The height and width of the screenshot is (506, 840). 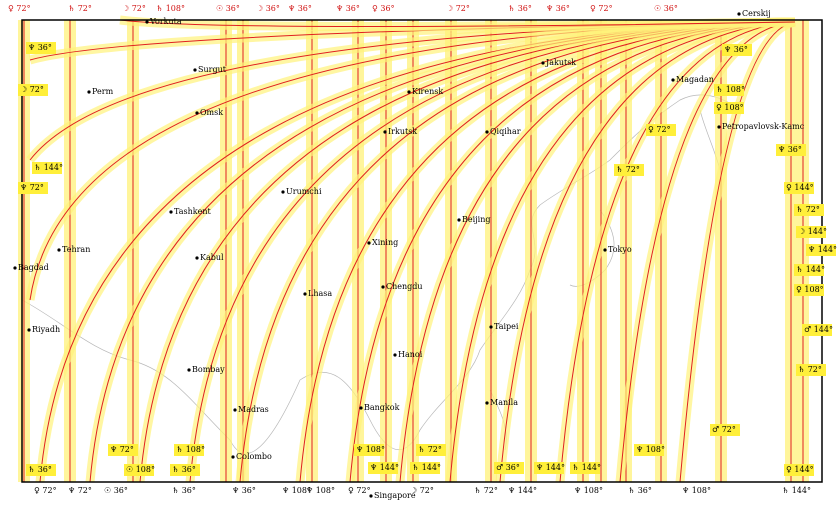 I want to click on map-label: ♄ 36°, so click(x=40, y=469).